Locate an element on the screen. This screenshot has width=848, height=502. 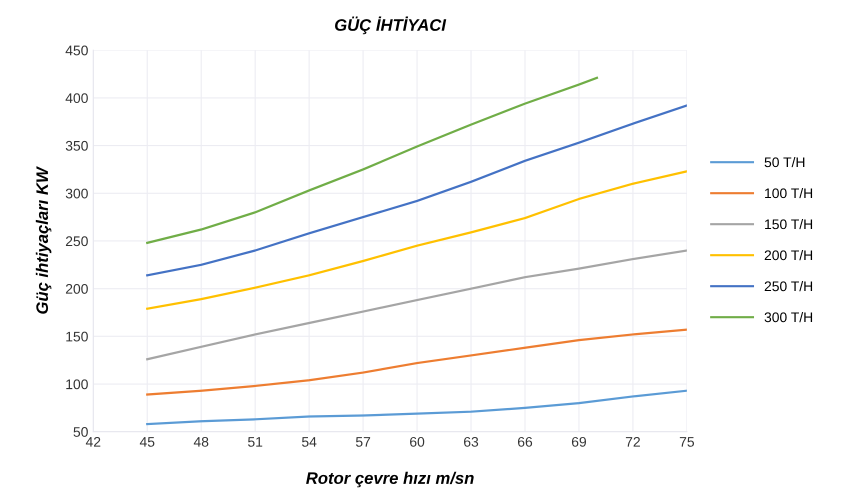
y-tick-label: 100 is located at coordinates (77, 384).